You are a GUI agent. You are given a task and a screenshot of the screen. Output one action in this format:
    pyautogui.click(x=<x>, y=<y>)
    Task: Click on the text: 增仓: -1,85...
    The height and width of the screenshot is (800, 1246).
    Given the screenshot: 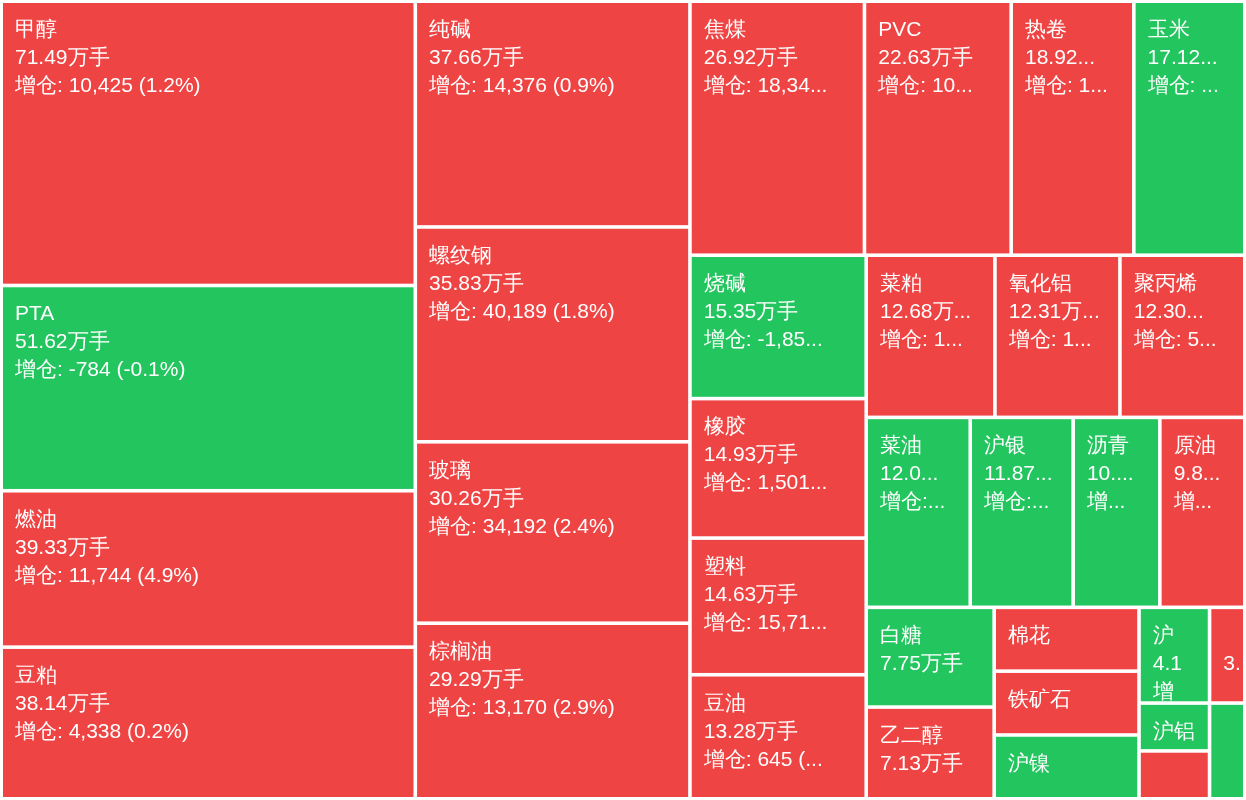 What is the action you would take?
    pyautogui.click(x=763, y=338)
    